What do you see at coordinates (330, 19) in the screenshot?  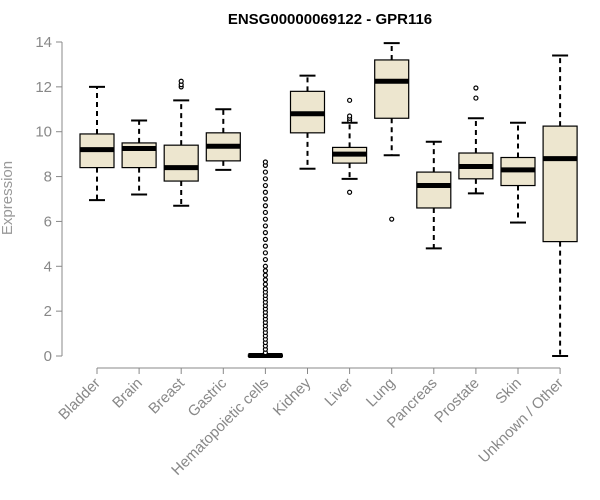 I see `chart-title: ENSG00000069122 - GPR116` at bounding box center [330, 19].